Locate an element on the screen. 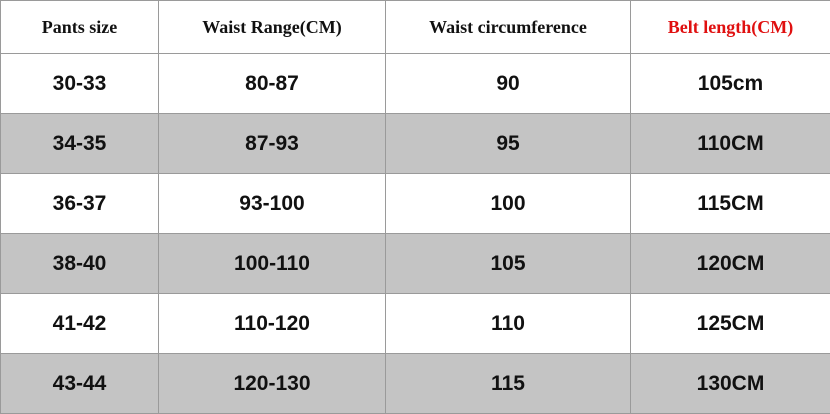 The width and height of the screenshot is (830, 414). table-cell: 110 is located at coordinates (508, 323).